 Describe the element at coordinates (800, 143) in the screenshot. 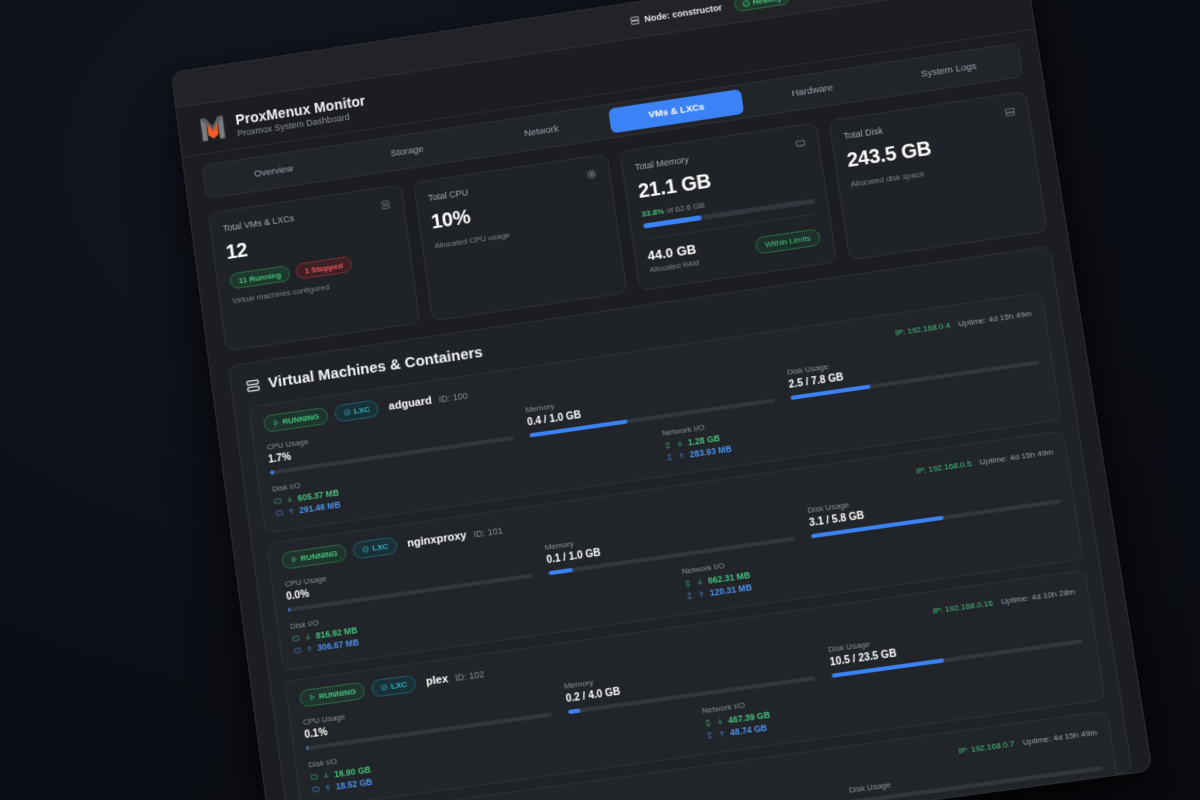

I see `memory-stick-icon` at that location.